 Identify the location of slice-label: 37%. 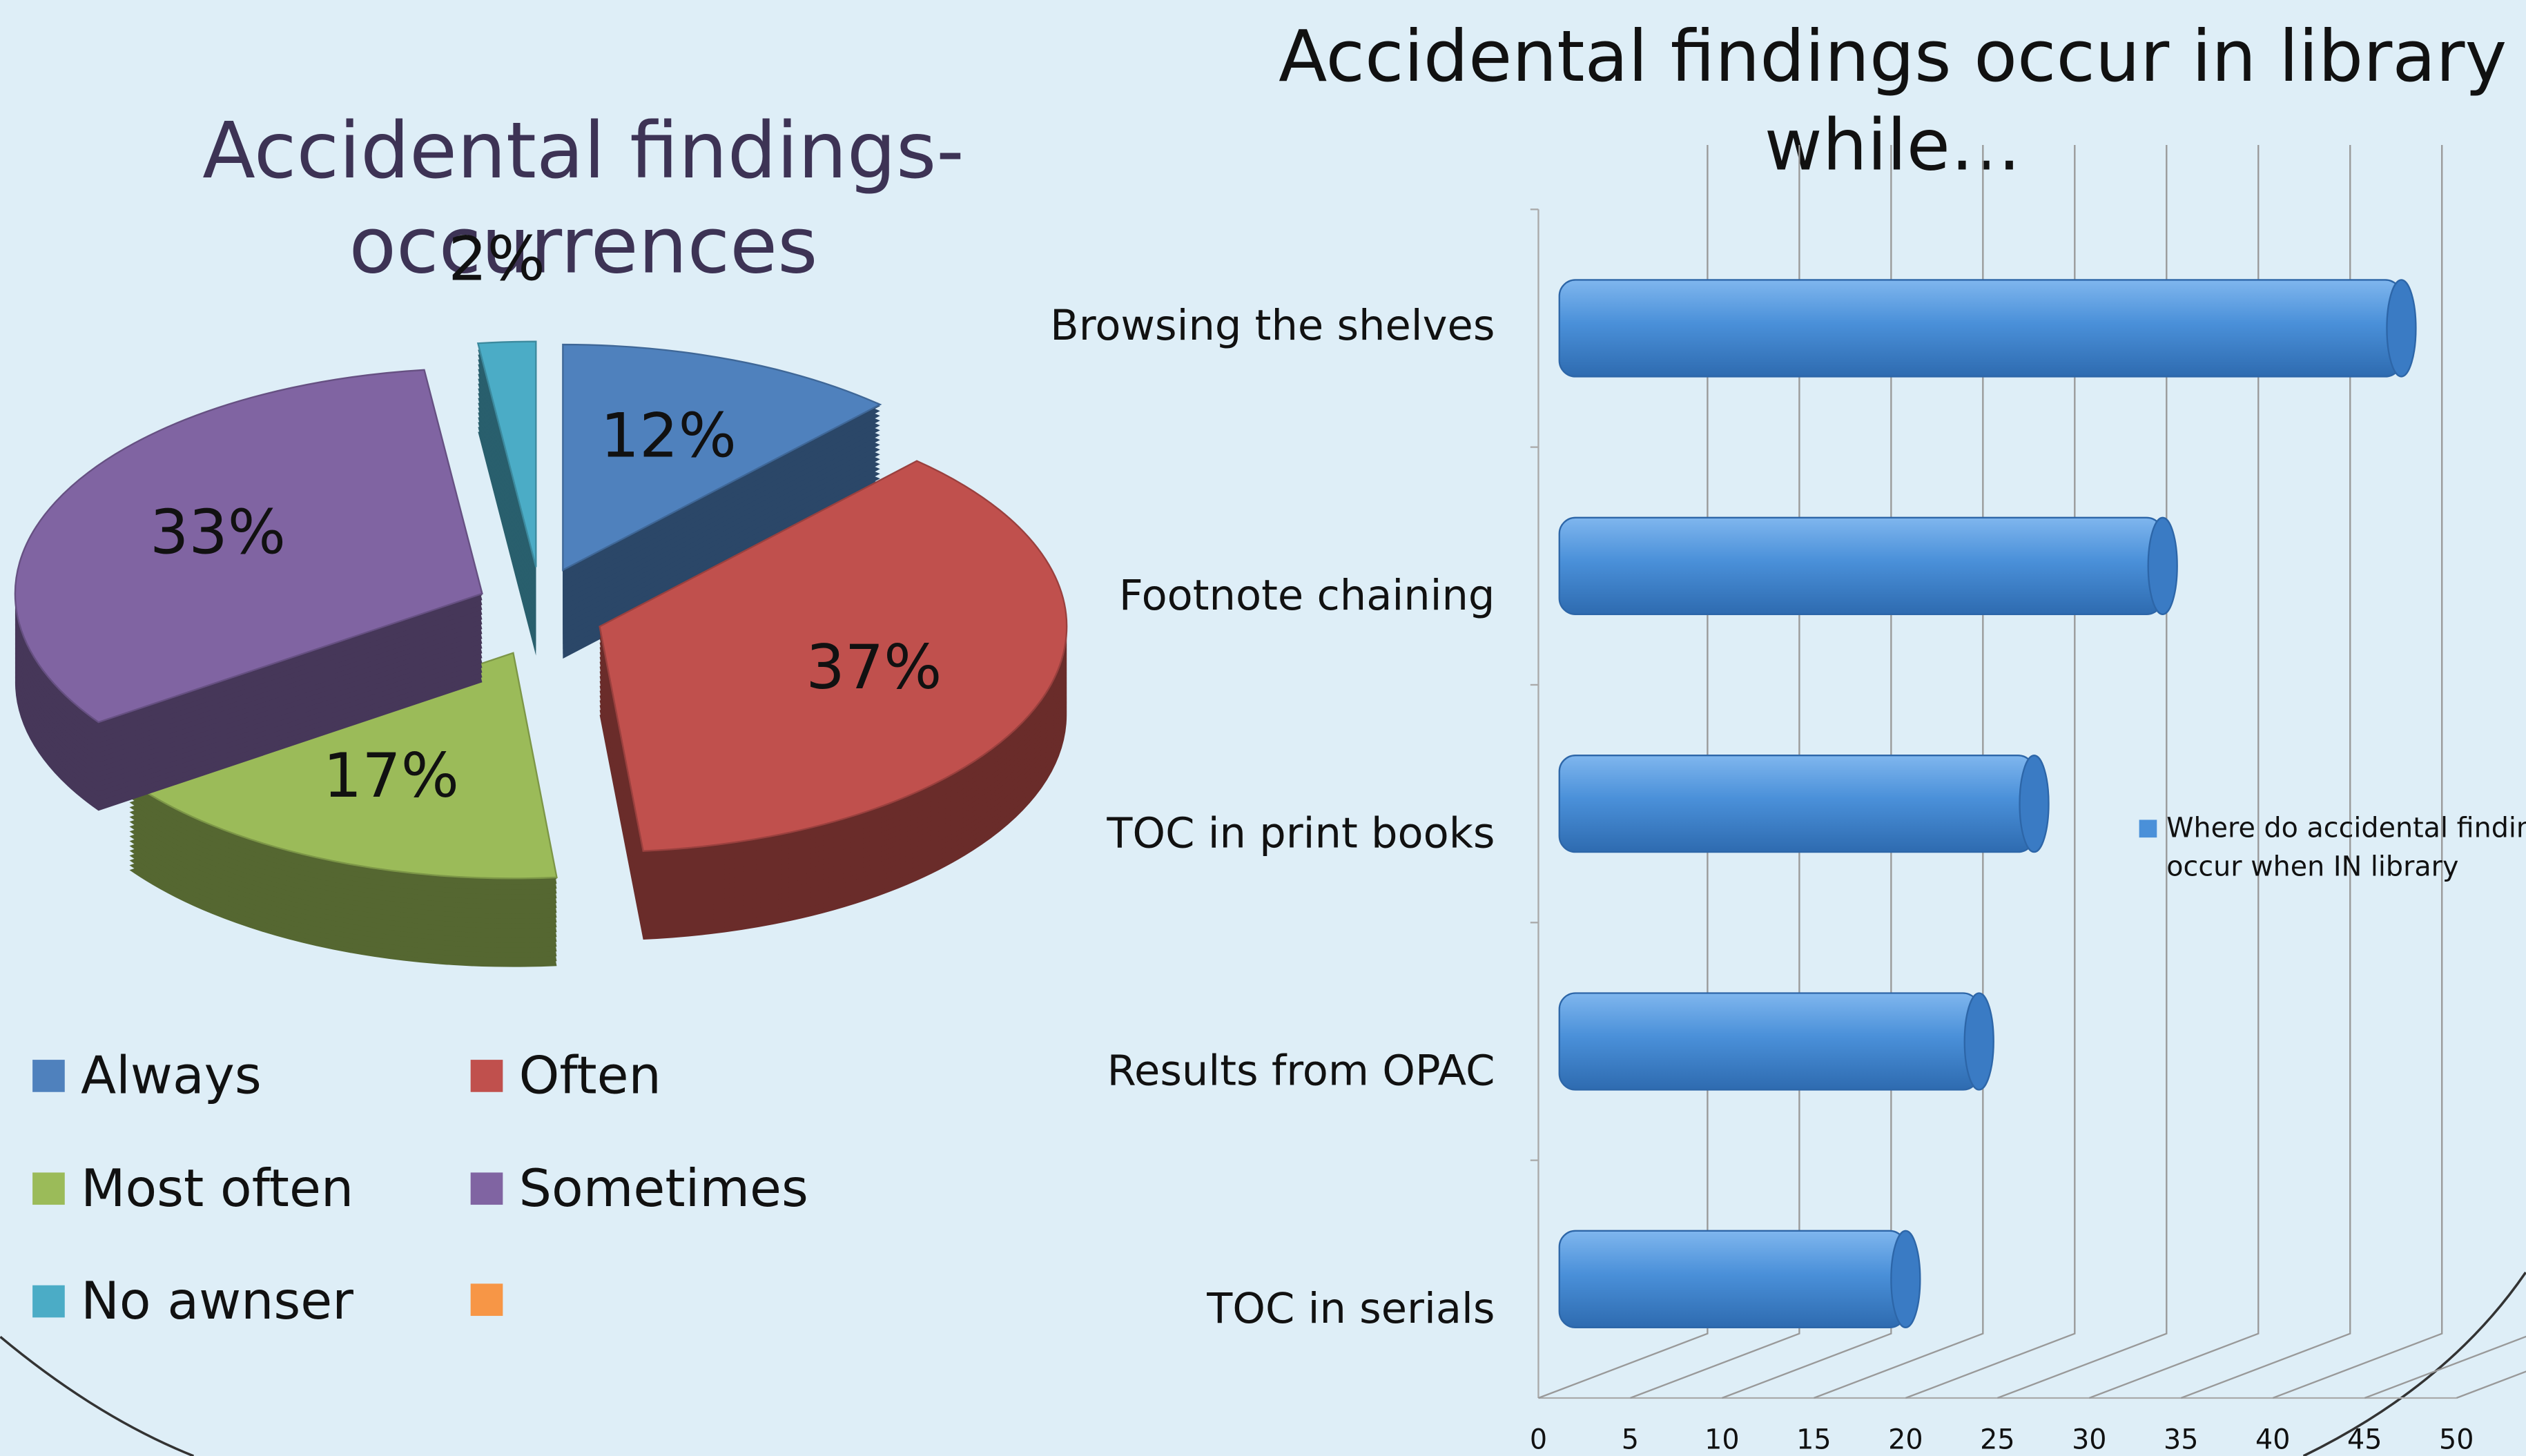
(874, 667).